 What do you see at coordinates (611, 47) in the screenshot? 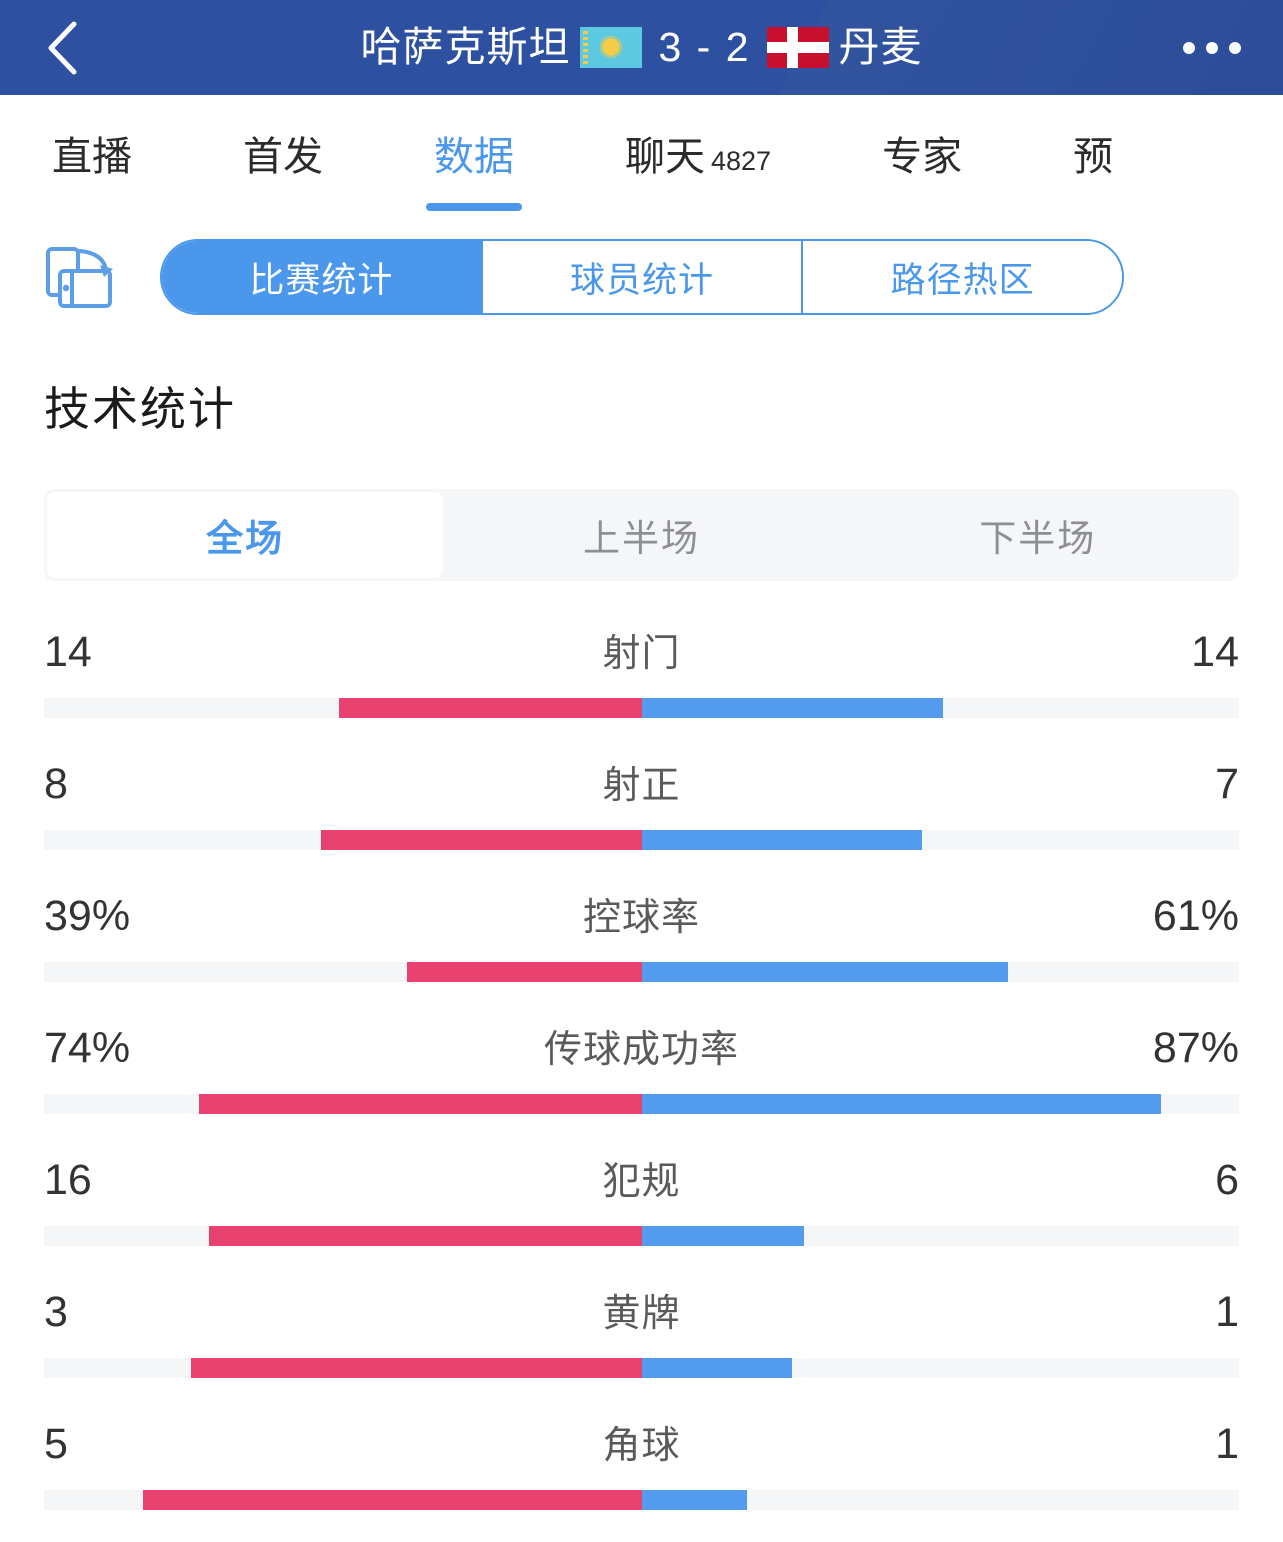
I see `kazakhstan-flag-icon` at bounding box center [611, 47].